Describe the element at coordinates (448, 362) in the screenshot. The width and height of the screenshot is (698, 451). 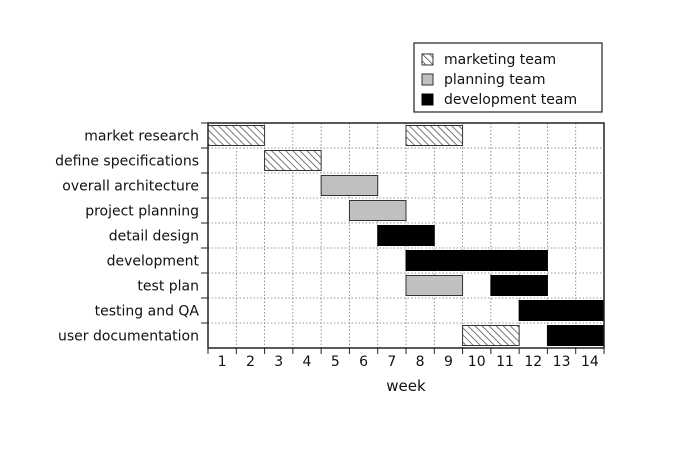
I see `x-tick-label: 9` at that location.